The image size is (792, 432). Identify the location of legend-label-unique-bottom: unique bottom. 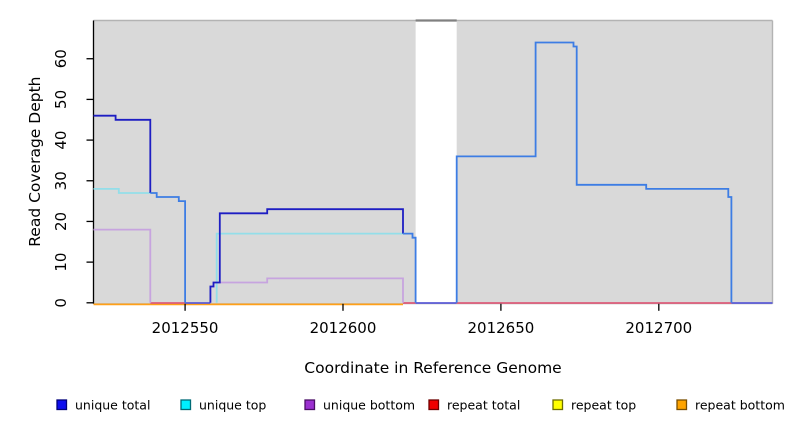
(369, 405).